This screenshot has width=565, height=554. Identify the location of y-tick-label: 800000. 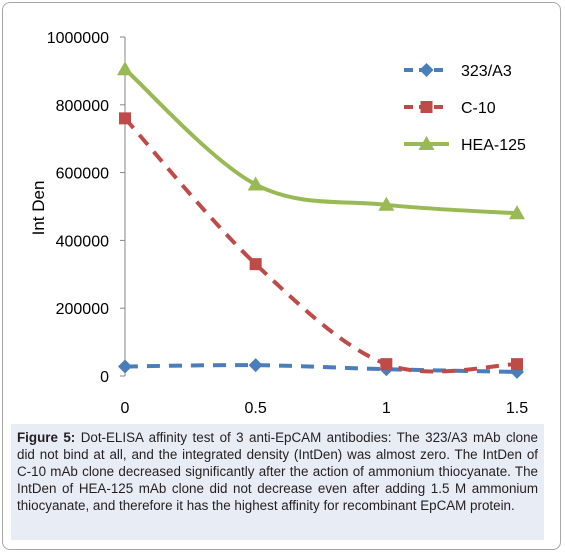
(82, 106).